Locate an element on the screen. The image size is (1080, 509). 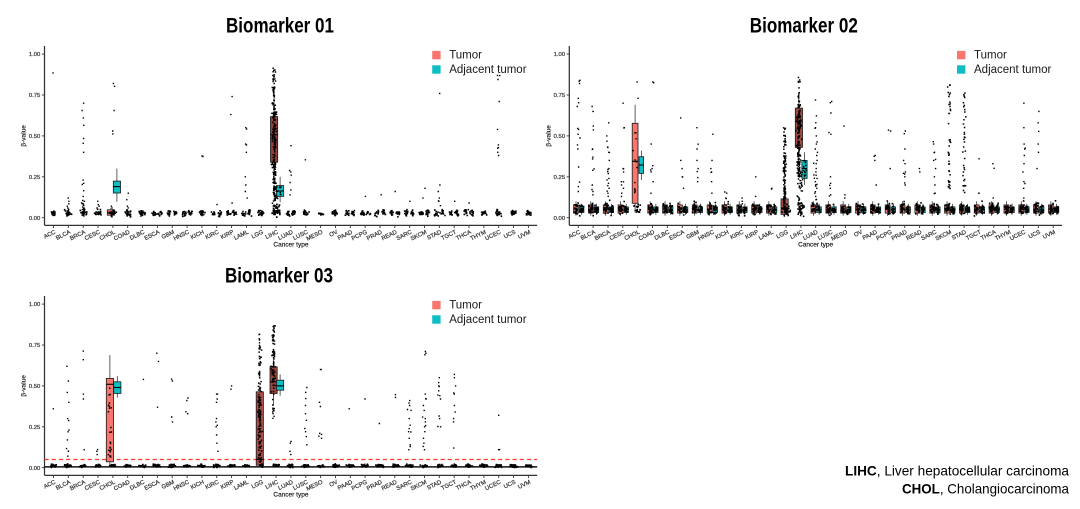
svg-text: CHOL, Cholangiocarcinoma is located at coordinates (985, 488).